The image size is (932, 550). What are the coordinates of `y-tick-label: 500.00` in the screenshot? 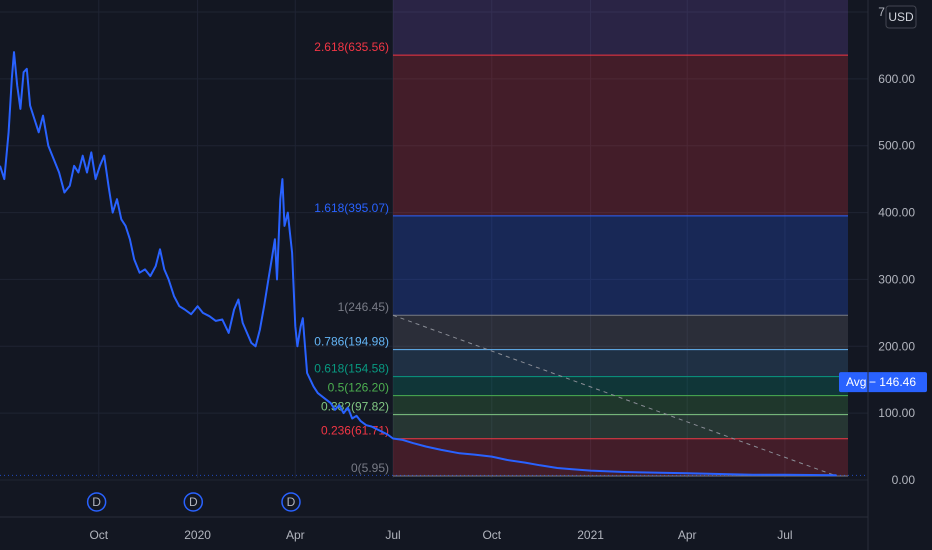 It's located at (896, 146).